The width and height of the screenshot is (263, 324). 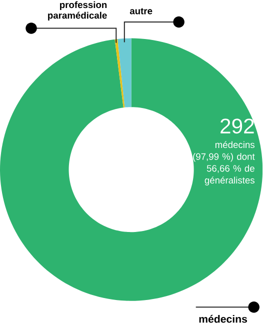 What do you see at coordinates (78, 11) in the screenshot?
I see `slice-label: profession paramédicale` at bounding box center [78, 11].